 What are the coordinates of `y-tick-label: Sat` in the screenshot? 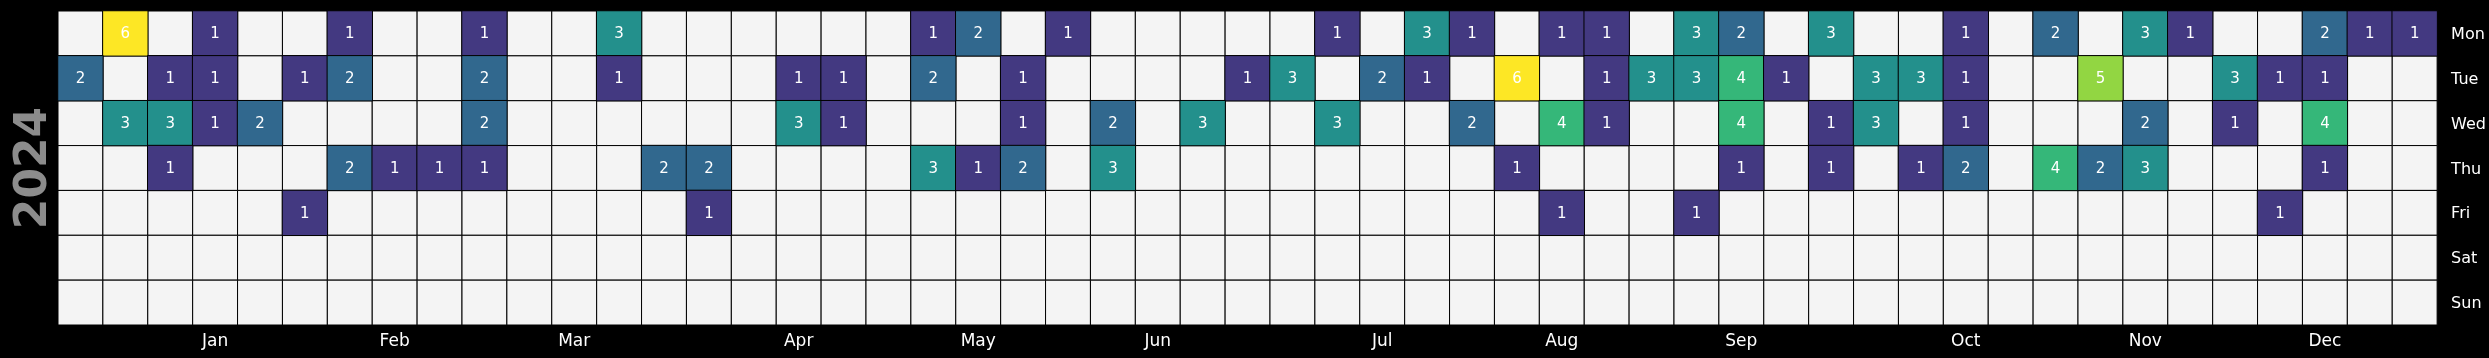 It's located at (2464, 258).